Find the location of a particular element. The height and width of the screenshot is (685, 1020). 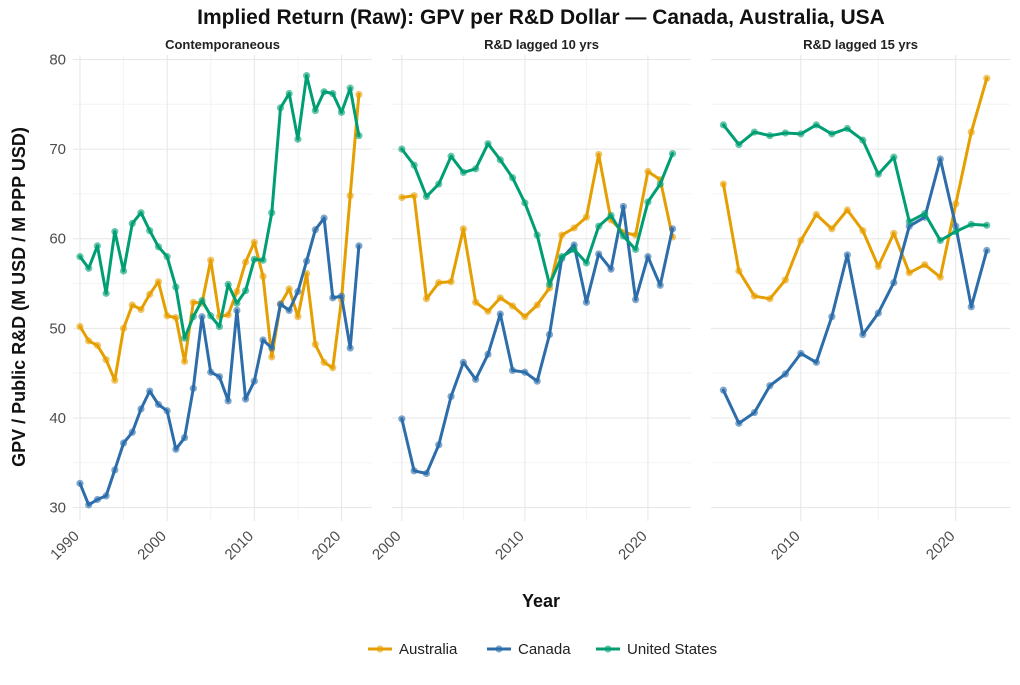

legend-label-australia: Australia is located at coordinates (428, 649).